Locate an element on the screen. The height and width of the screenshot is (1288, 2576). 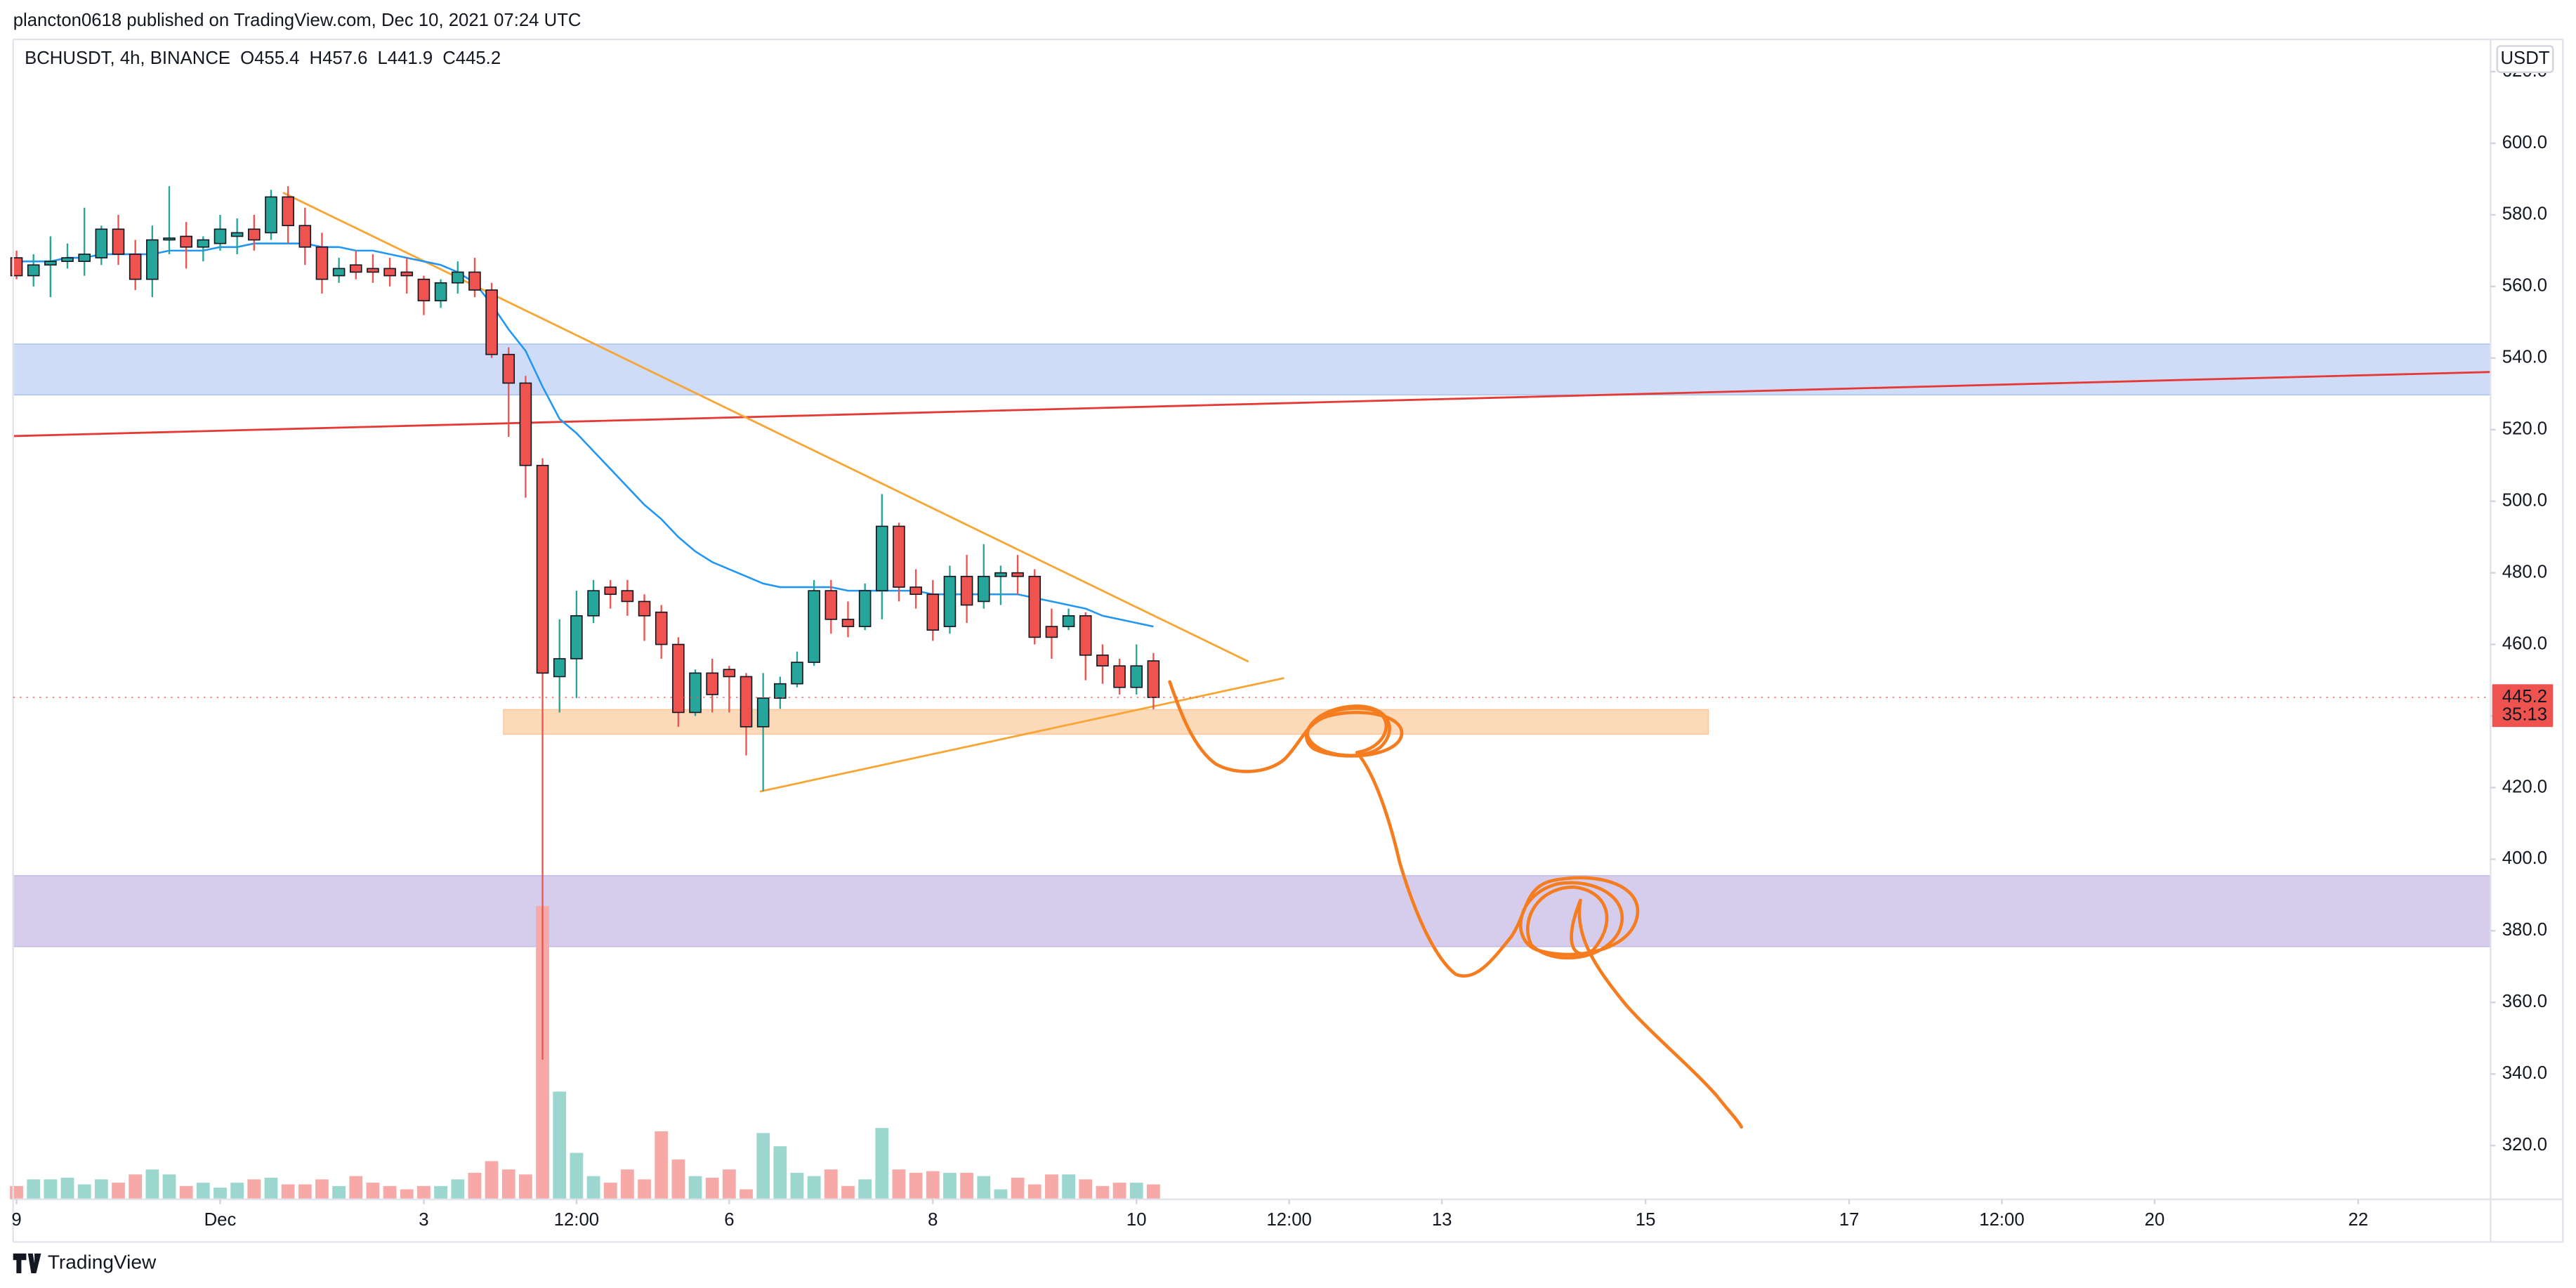
y-tick-label: 480.0 is located at coordinates (2524, 571).